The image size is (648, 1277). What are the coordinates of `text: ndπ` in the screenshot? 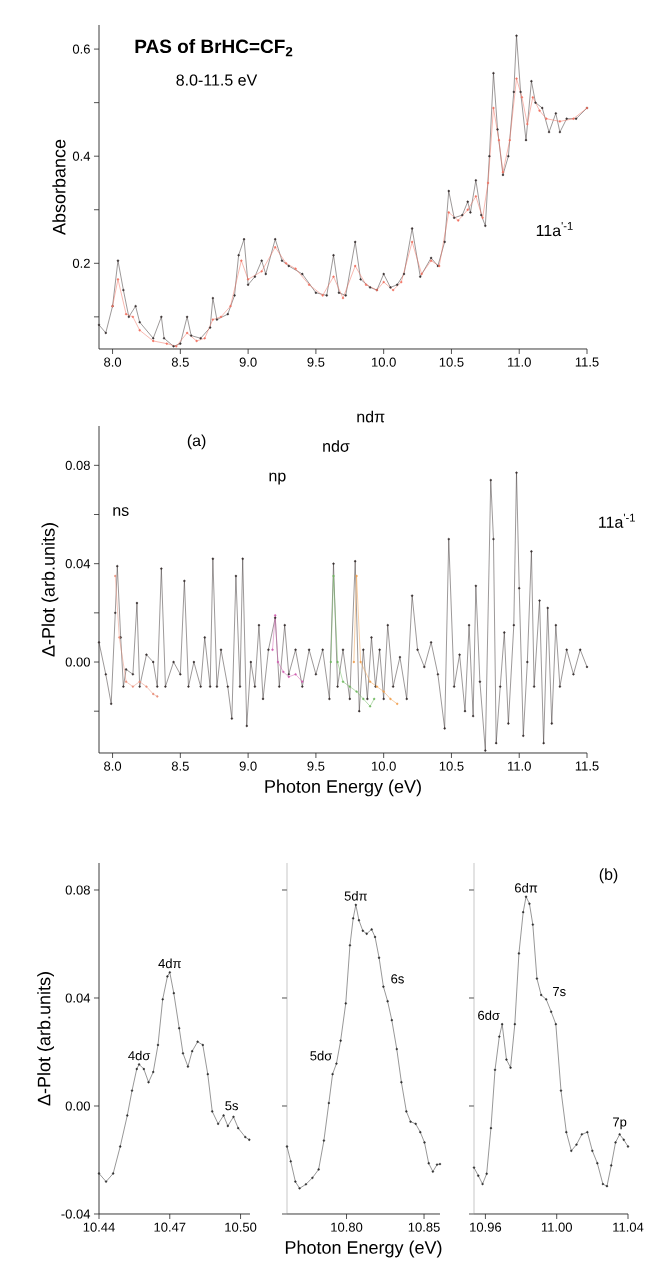 It's located at (371, 416).